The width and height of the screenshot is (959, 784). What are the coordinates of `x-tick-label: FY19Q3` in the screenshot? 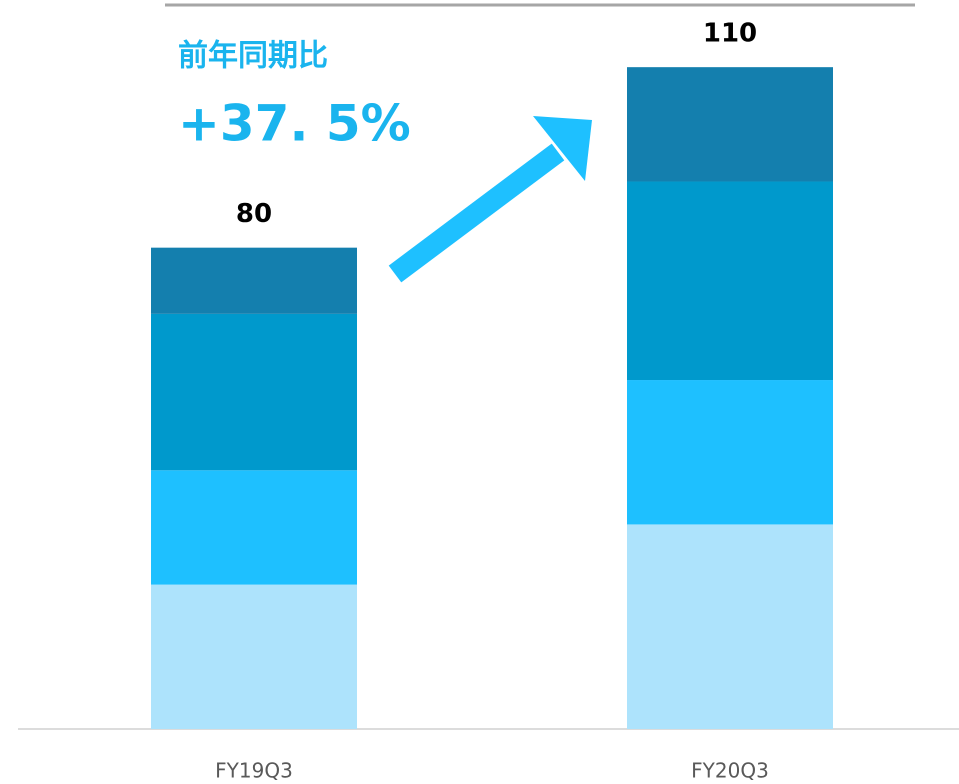 It's located at (254, 771).